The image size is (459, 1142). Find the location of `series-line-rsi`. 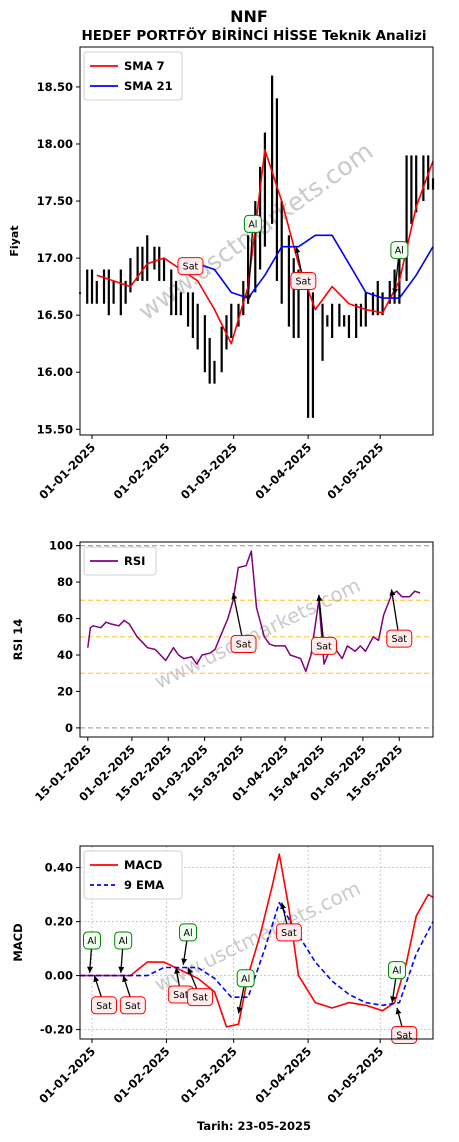

series-line-rsi is located at coordinates (254, 611).